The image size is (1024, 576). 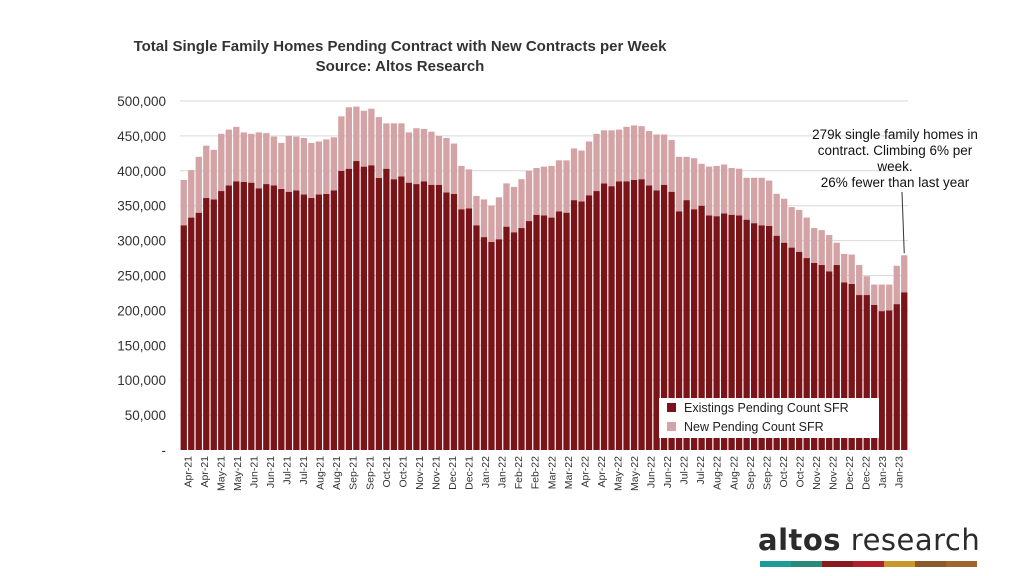 I want to click on logo-word-altos: altos, so click(x=800, y=540).